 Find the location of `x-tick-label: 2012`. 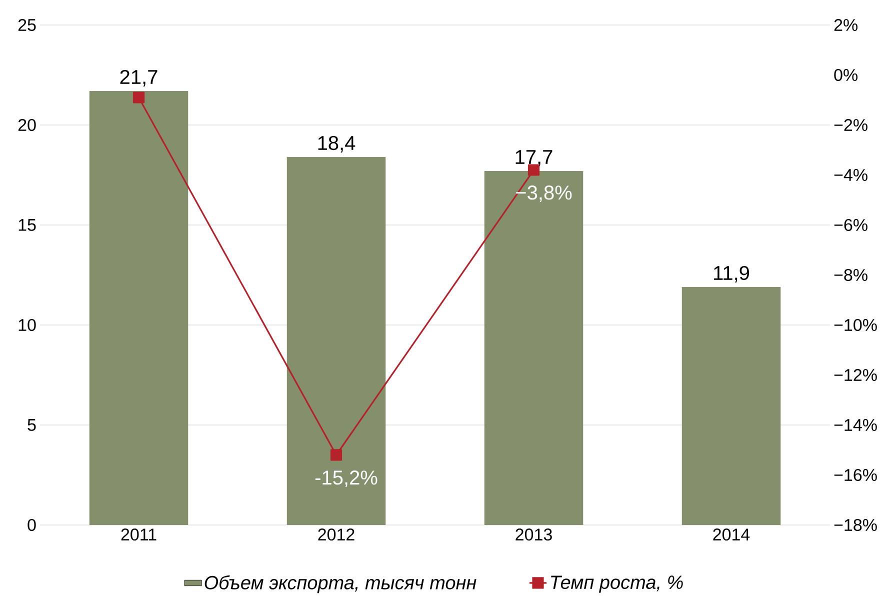

x-tick-label: 2012 is located at coordinates (336, 534).